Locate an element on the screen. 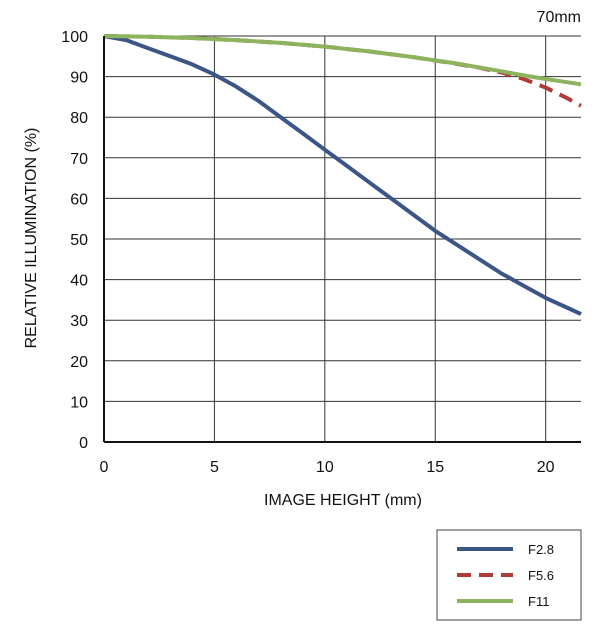 The image size is (600, 625). y-tick-label: 70 is located at coordinates (79, 159).